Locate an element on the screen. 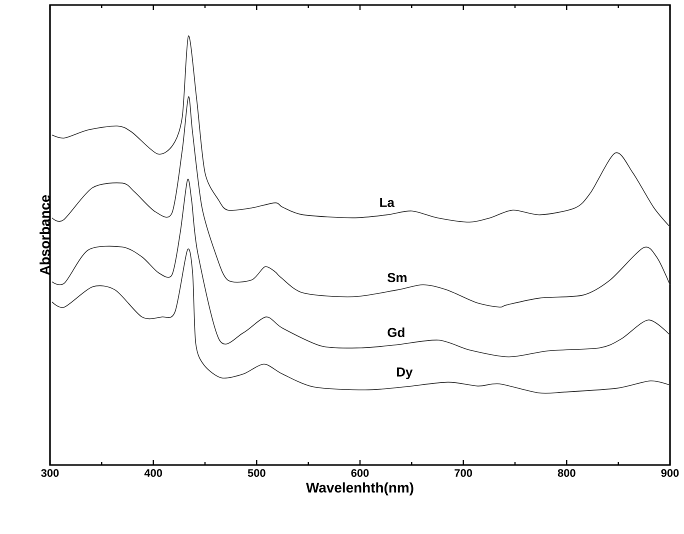  series-label: La is located at coordinates (387, 203).